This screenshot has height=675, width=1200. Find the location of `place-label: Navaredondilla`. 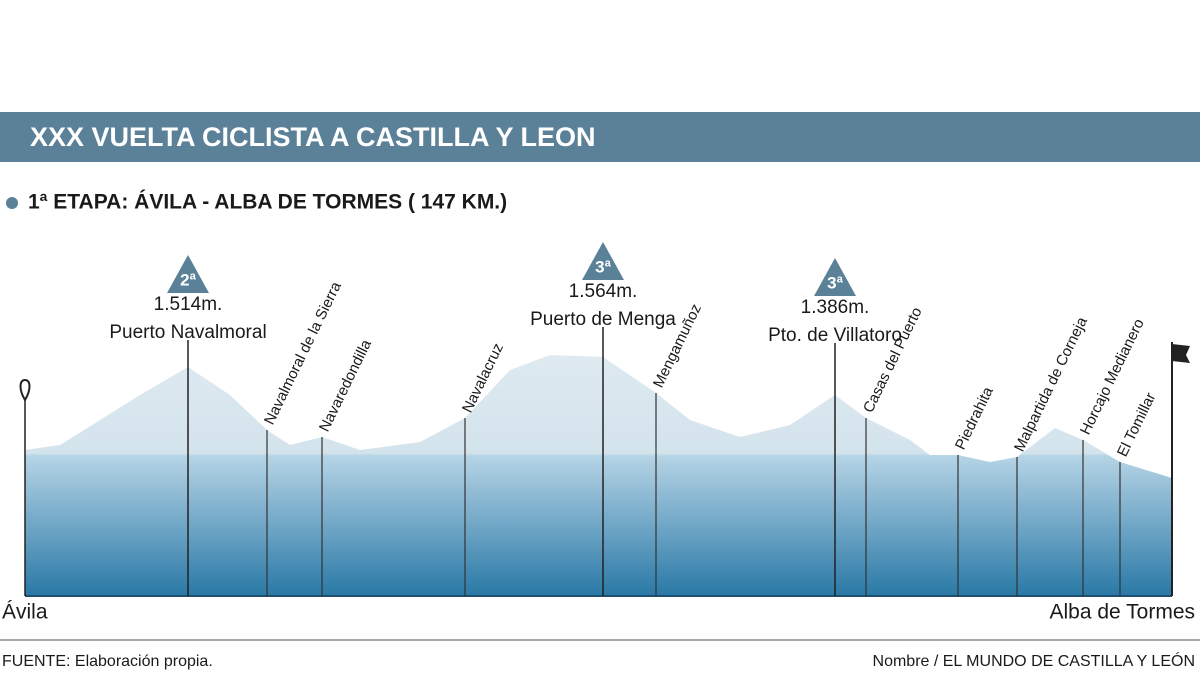

place-label: Navaredondilla is located at coordinates (345, 386).